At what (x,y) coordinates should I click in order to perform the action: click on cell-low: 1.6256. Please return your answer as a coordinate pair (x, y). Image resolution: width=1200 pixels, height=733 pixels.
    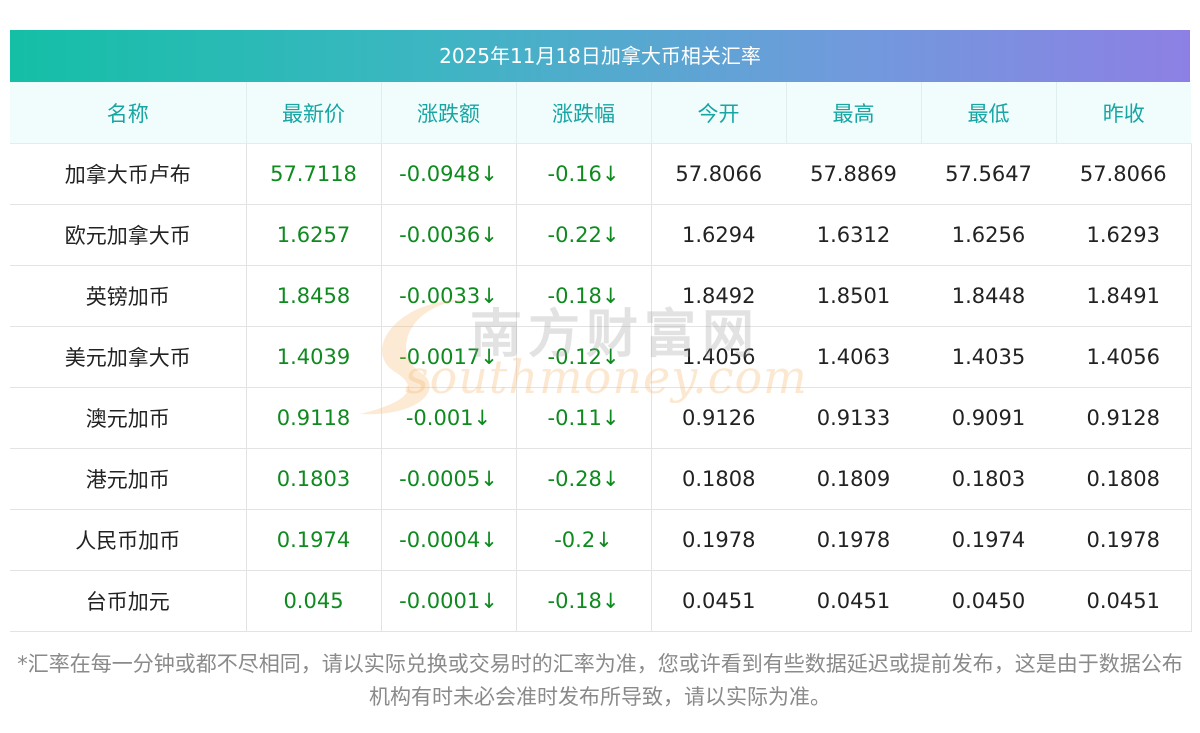
    Looking at the image, I should click on (988, 235).